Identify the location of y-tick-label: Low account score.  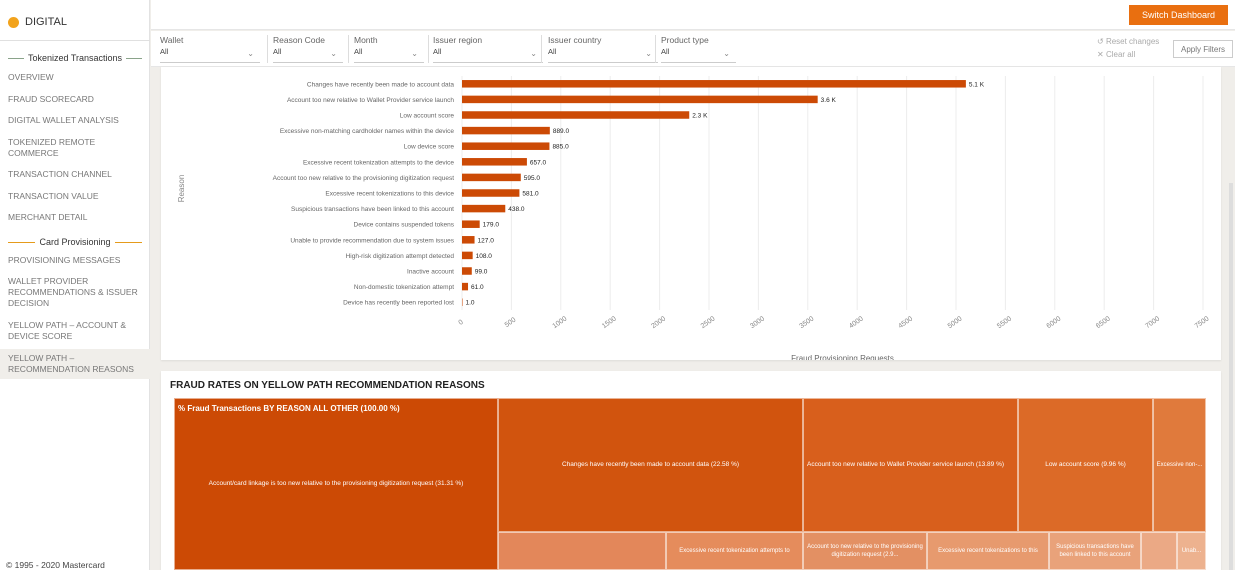
(427, 116).